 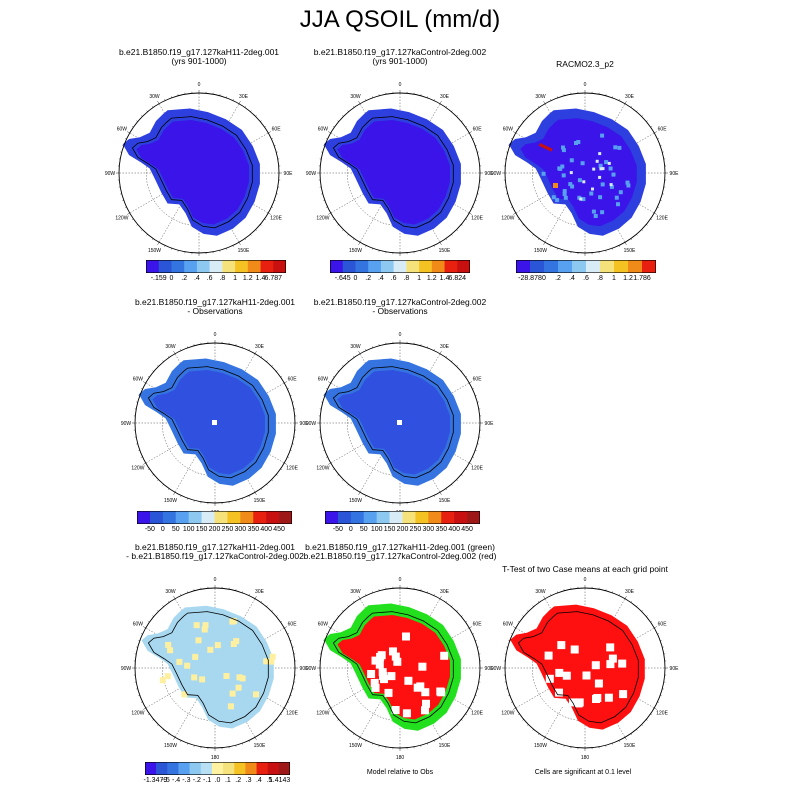 What do you see at coordinates (628, 278) in the screenshot?
I see `colorbar-label: 1.2` at bounding box center [628, 278].